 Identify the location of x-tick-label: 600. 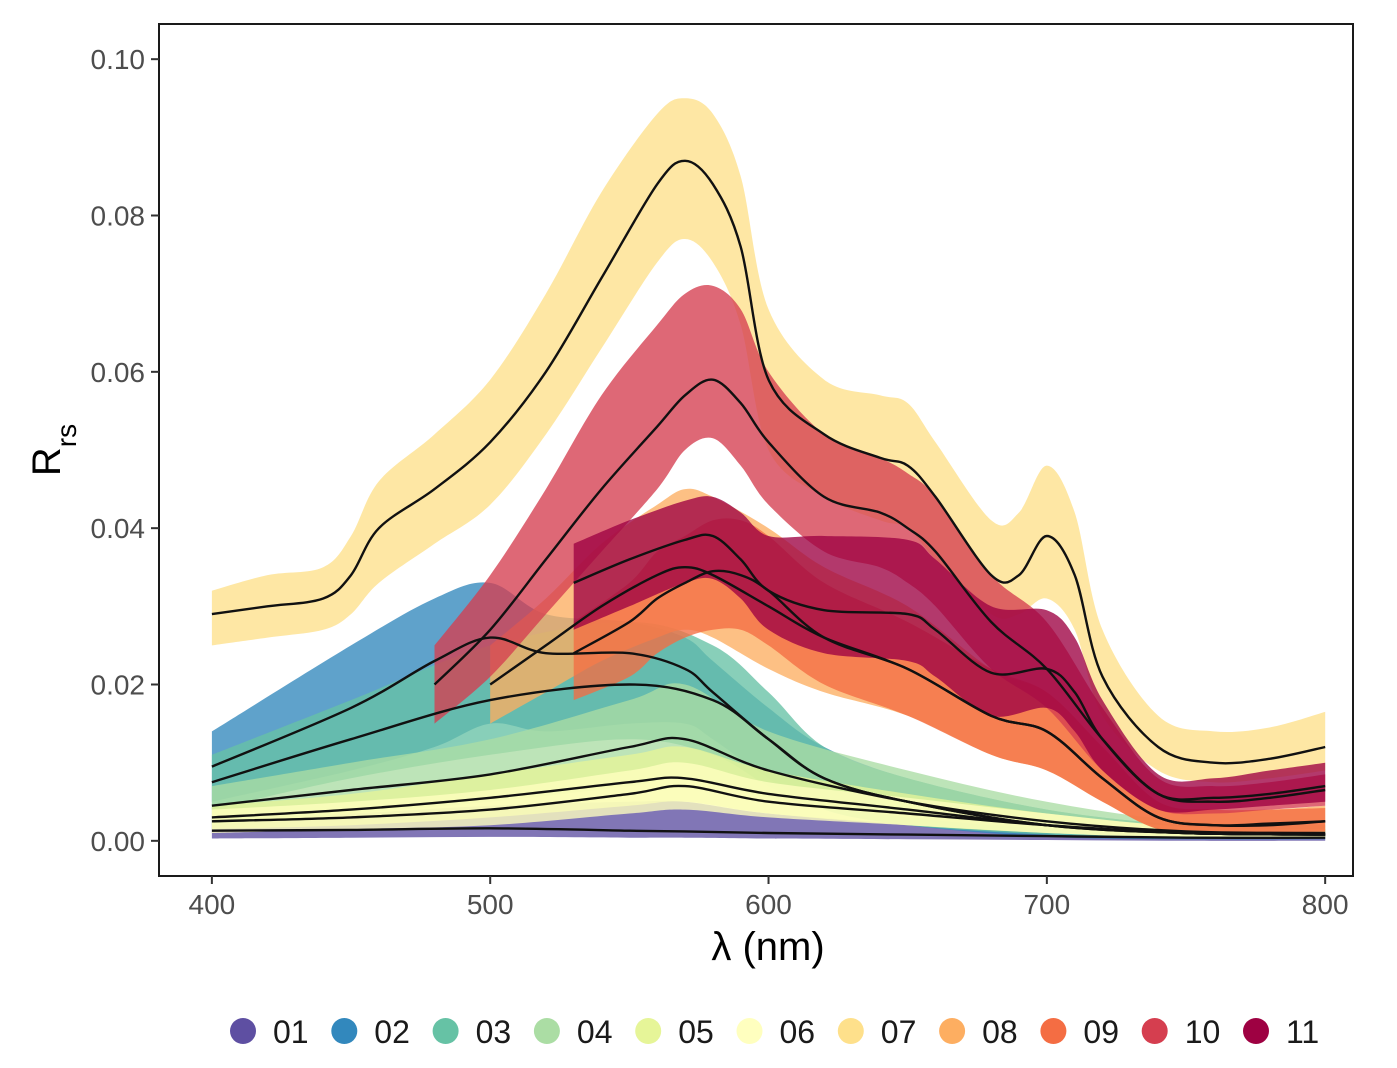
(768, 904).